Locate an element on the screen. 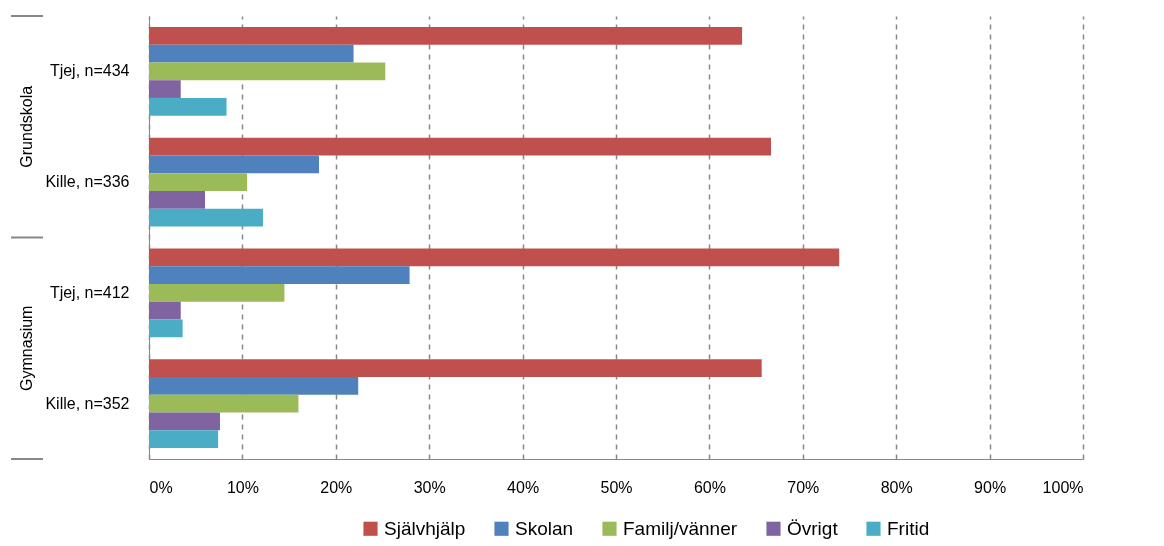  legend-label: Övrigt is located at coordinates (813, 528).